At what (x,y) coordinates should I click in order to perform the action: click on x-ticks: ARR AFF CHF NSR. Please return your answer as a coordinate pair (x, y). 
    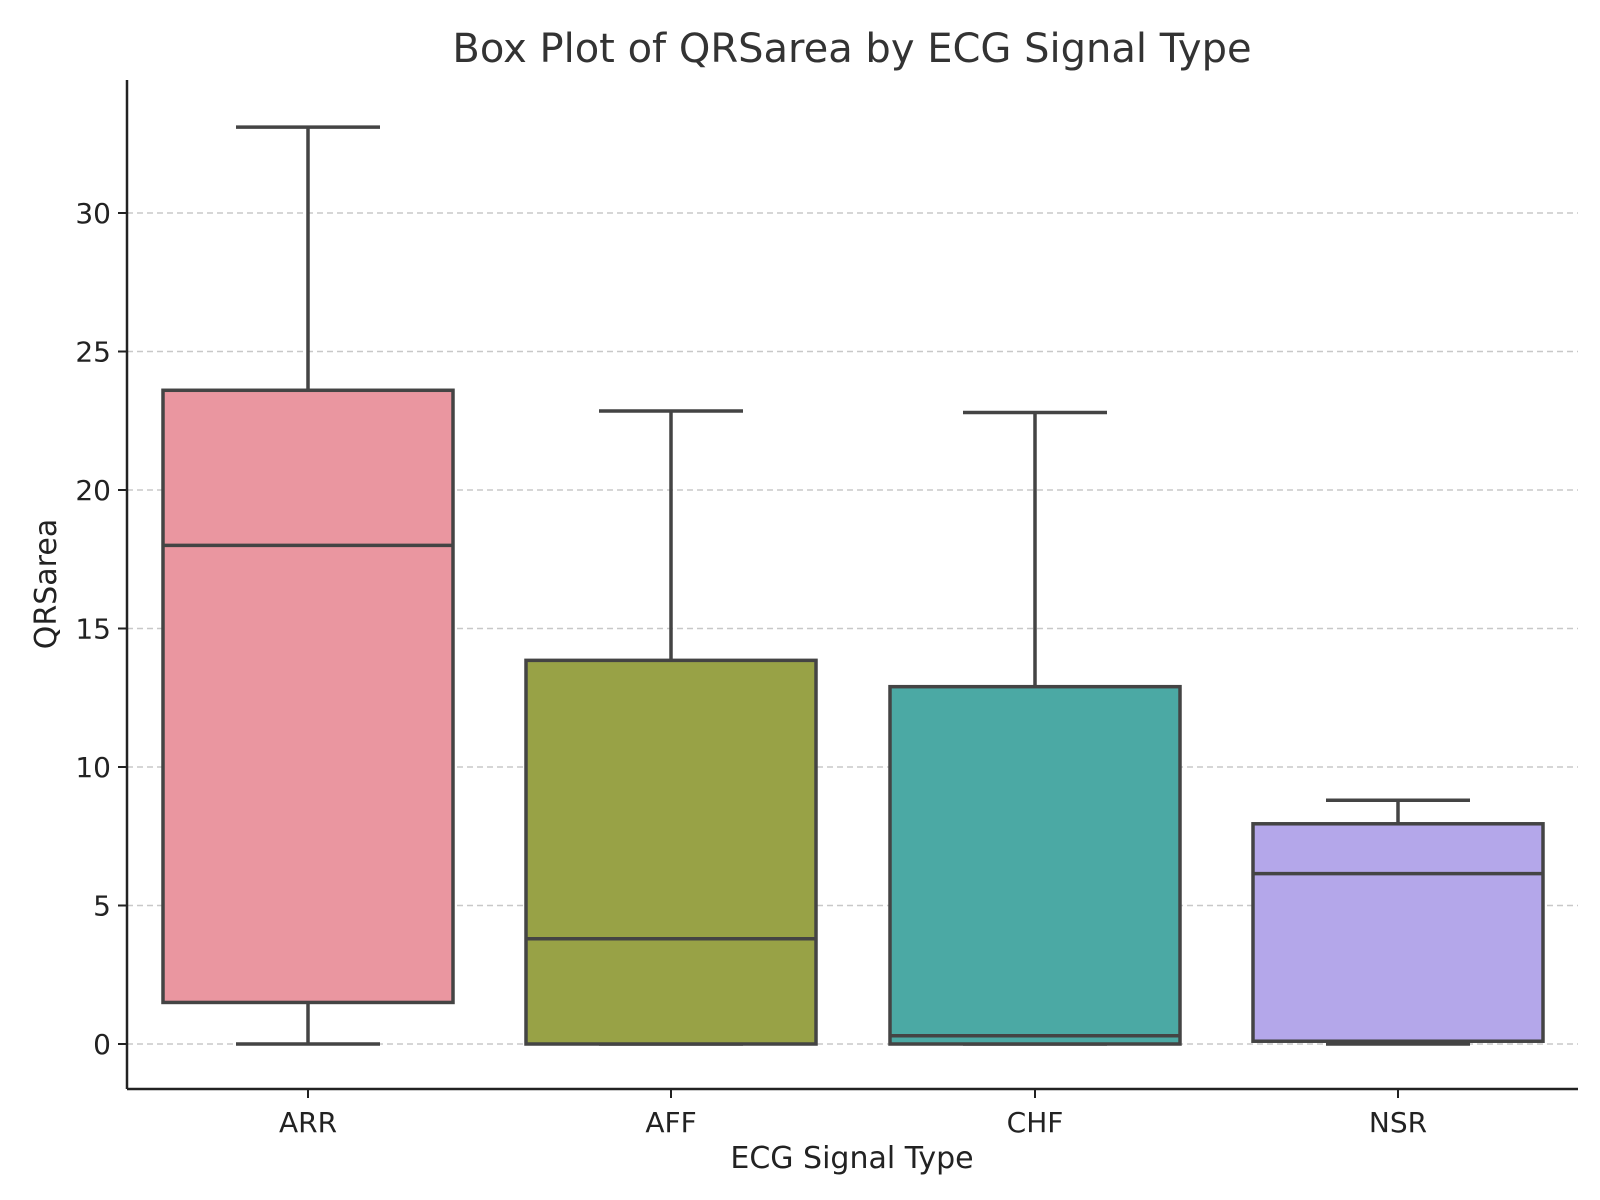
    Looking at the image, I should click on (853, 1114).